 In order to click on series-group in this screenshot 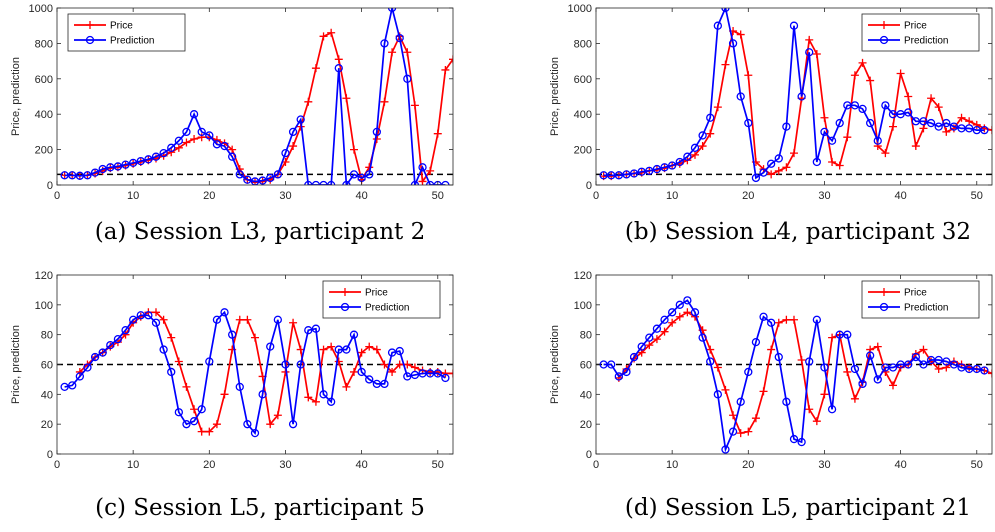, I will do `click(256, 96)`.